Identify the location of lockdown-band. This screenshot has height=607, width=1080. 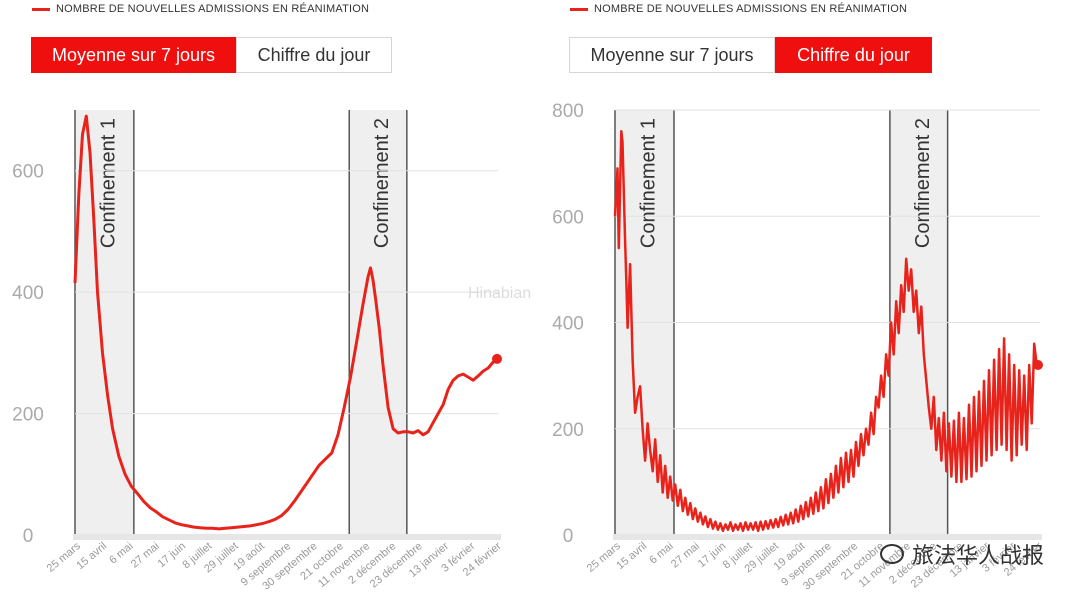
(104, 322).